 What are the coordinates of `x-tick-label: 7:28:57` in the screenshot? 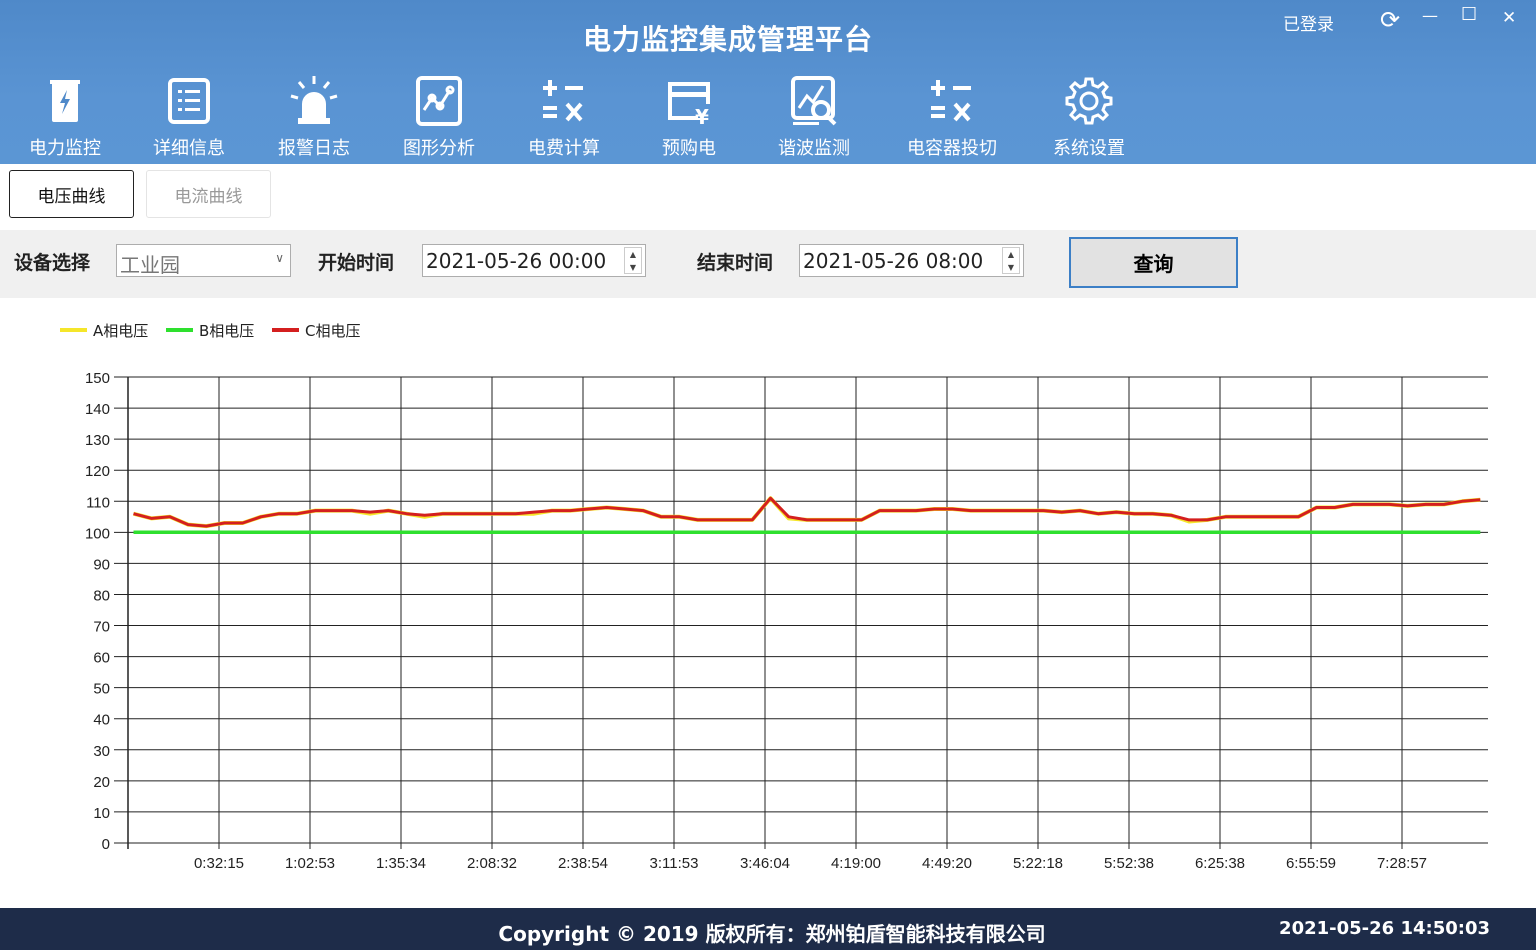 It's located at (1402, 863).